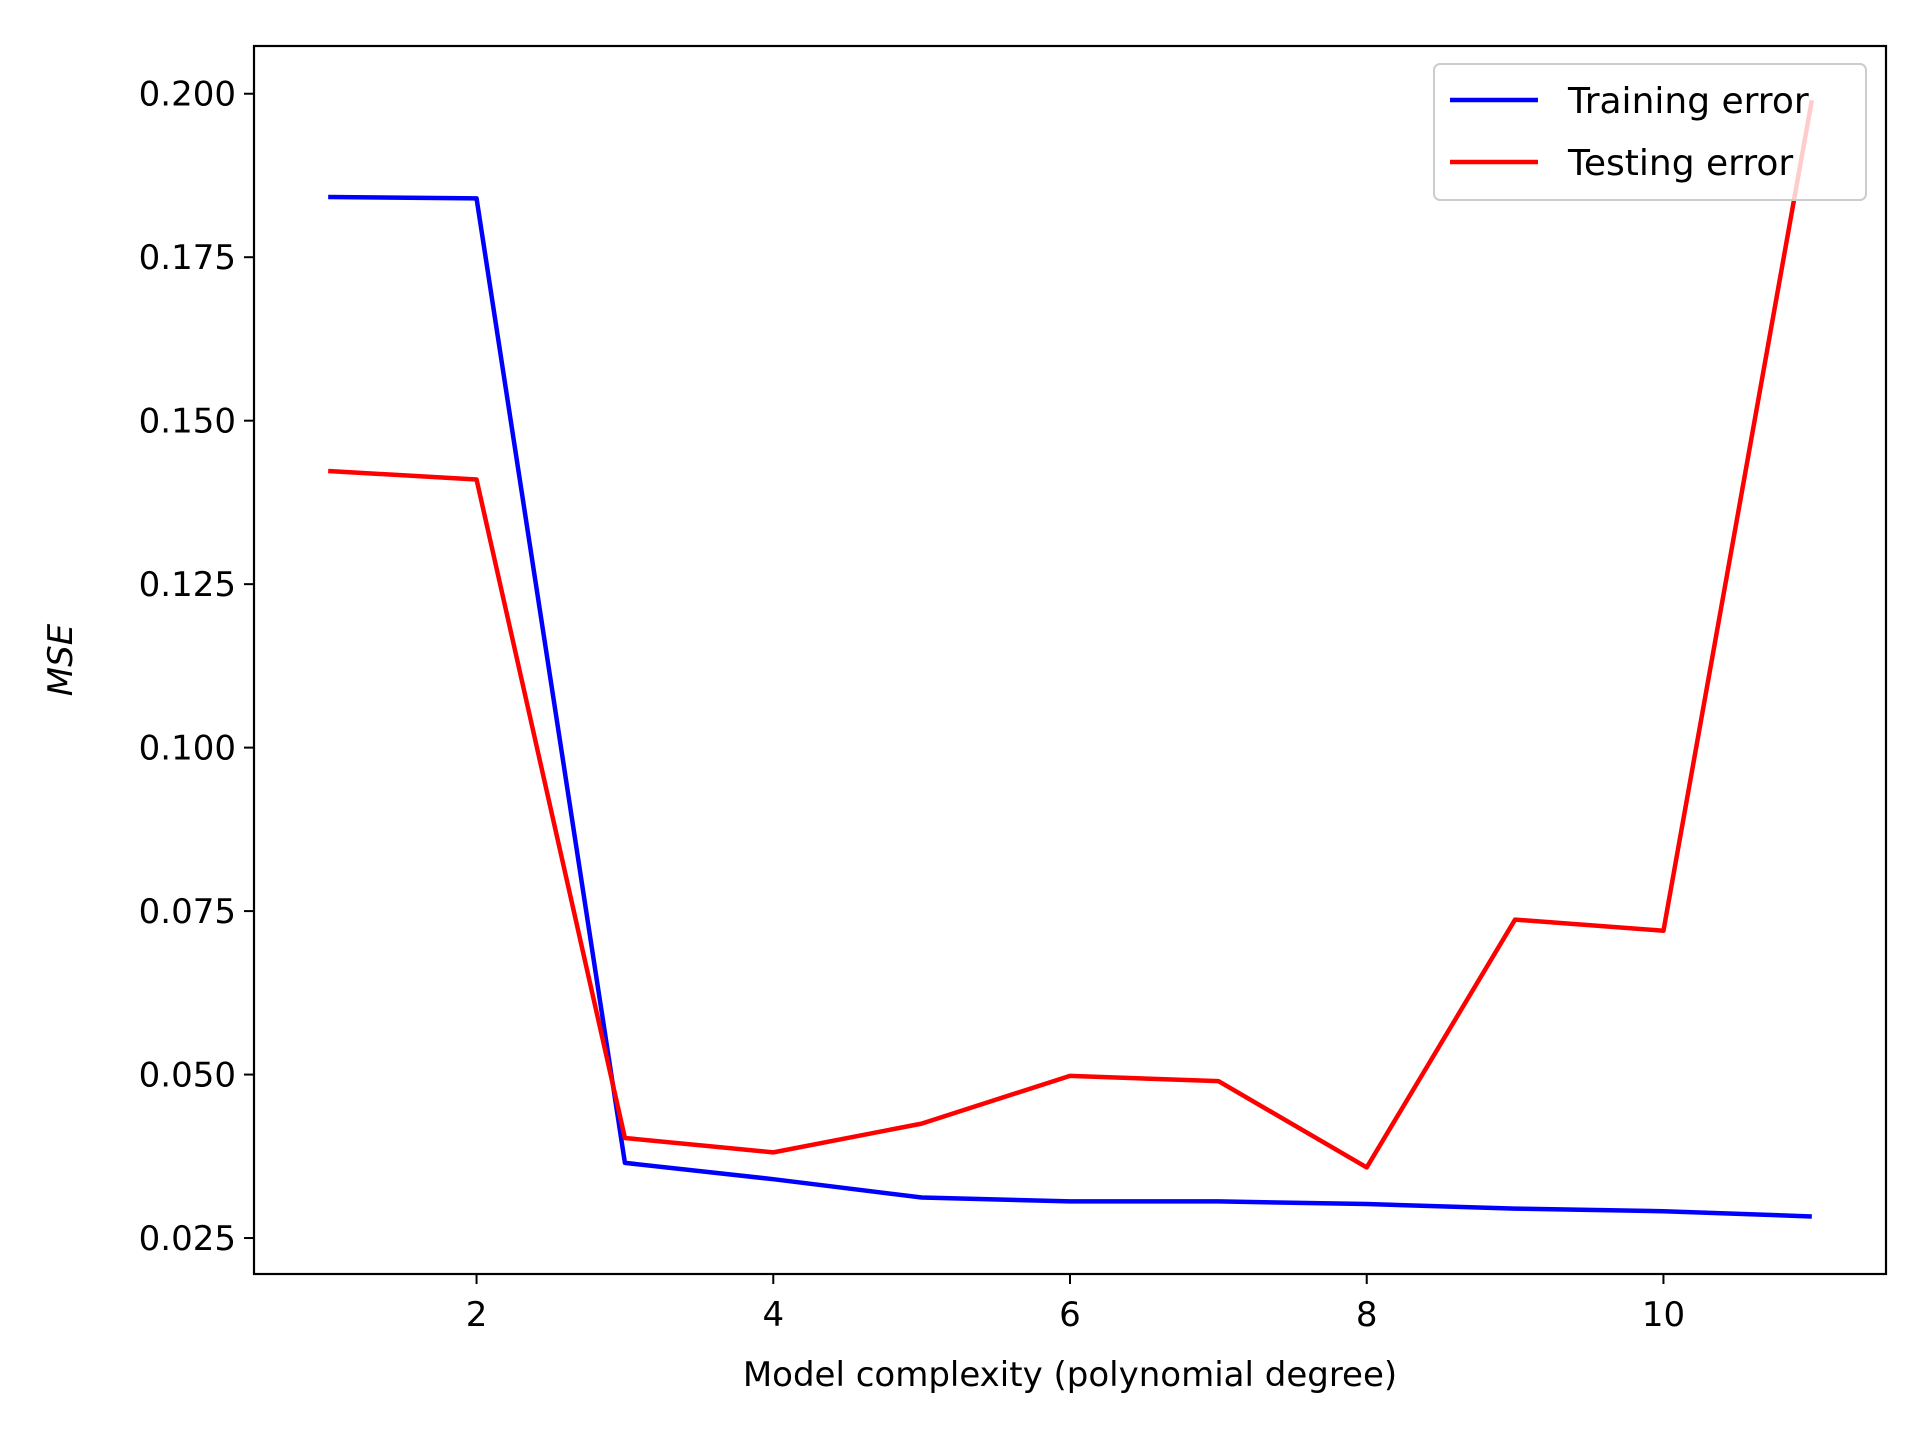 Image resolution: width=1920 pixels, height=1440 pixels. I want to click on y-tick-label: 0.125, so click(187, 585).